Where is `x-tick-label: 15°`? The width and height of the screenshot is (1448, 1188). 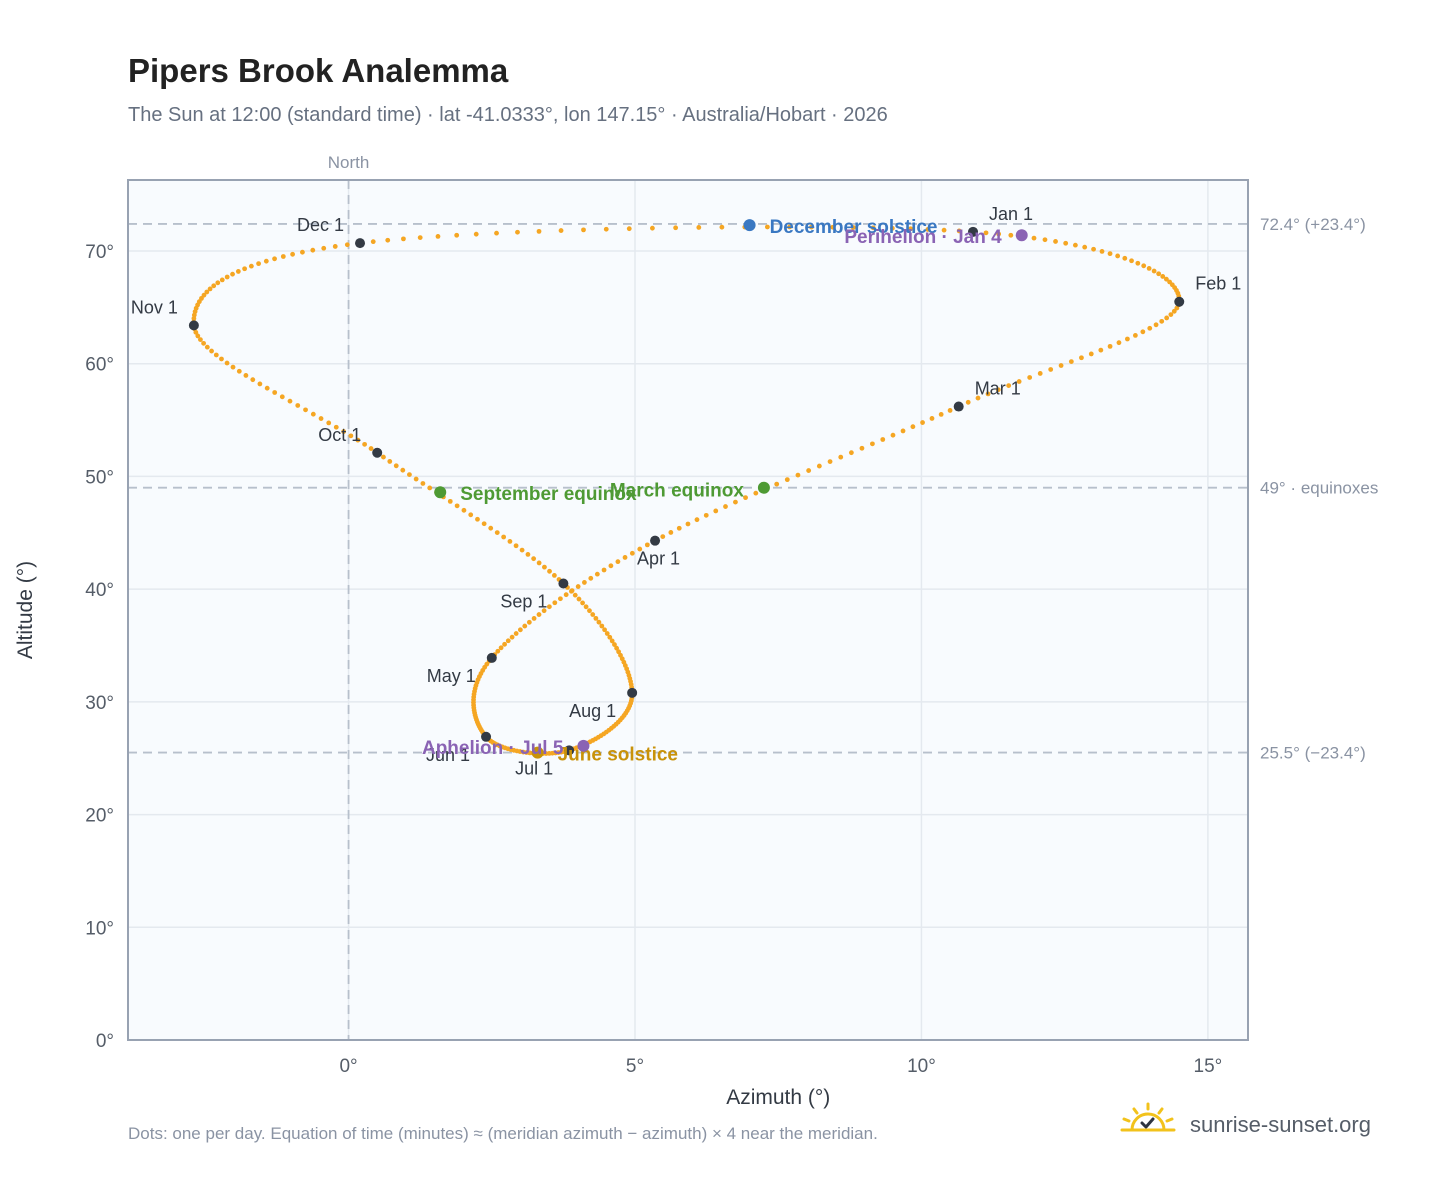
x-tick-label: 15° is located at coordinates (1208, 1066).